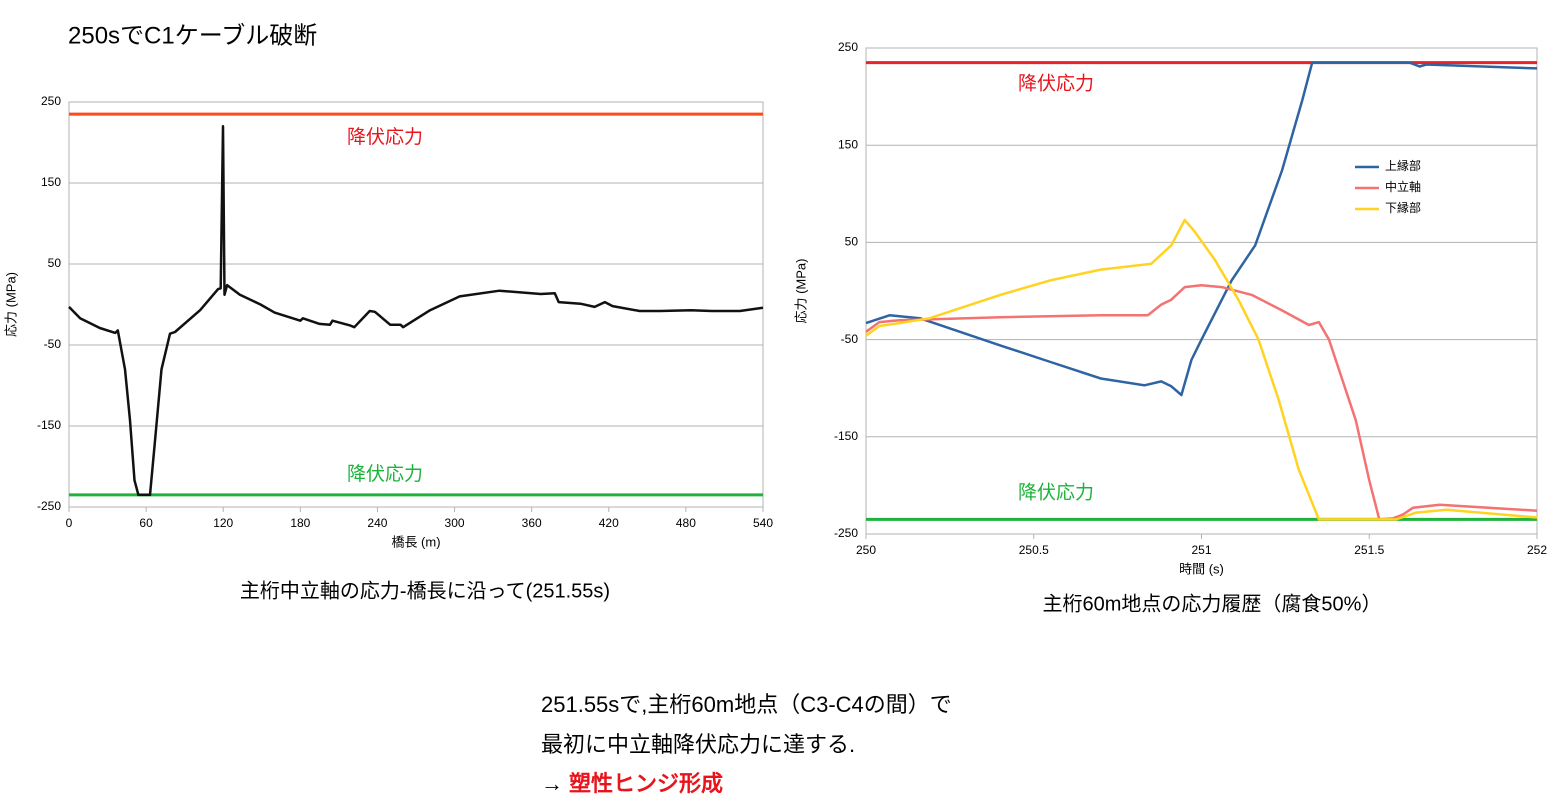 This screenshot has height=809, width=1556. What do you see at coordinates (552, 783) in the screenshot?
I see `note-arrow: →` at bounding box center [552, 783].